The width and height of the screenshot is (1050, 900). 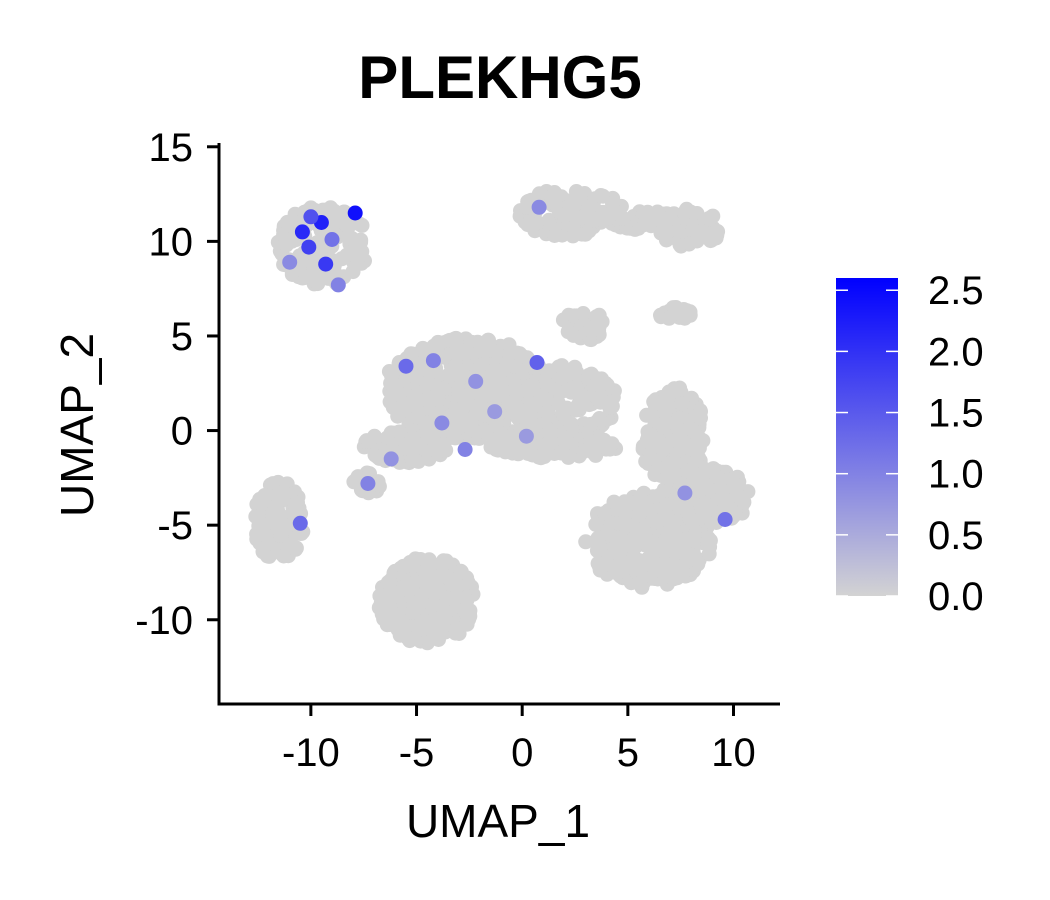 I want to click on x-tick-label: -5, so click(x=417, y=753).